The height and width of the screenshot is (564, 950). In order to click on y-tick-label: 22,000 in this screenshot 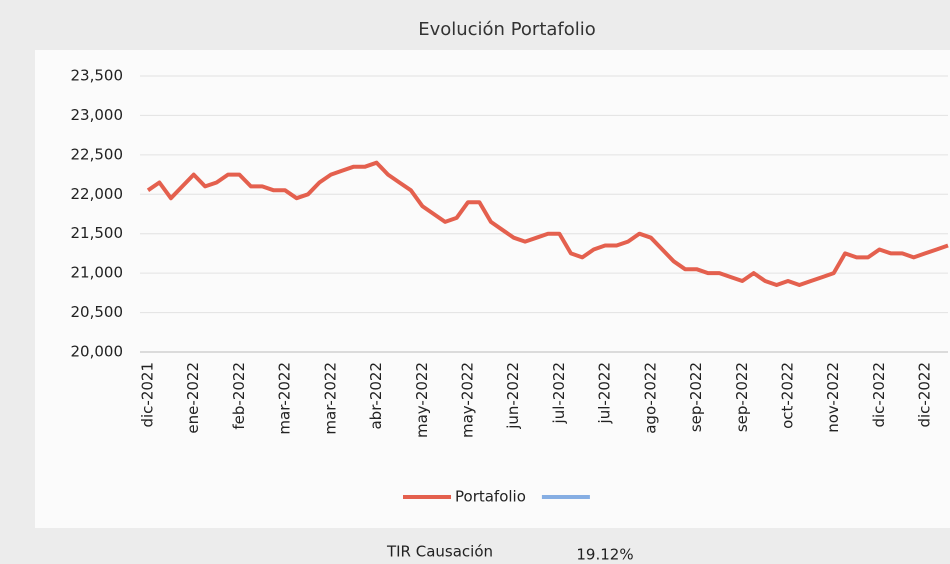, I will do `click(97, 194)`.